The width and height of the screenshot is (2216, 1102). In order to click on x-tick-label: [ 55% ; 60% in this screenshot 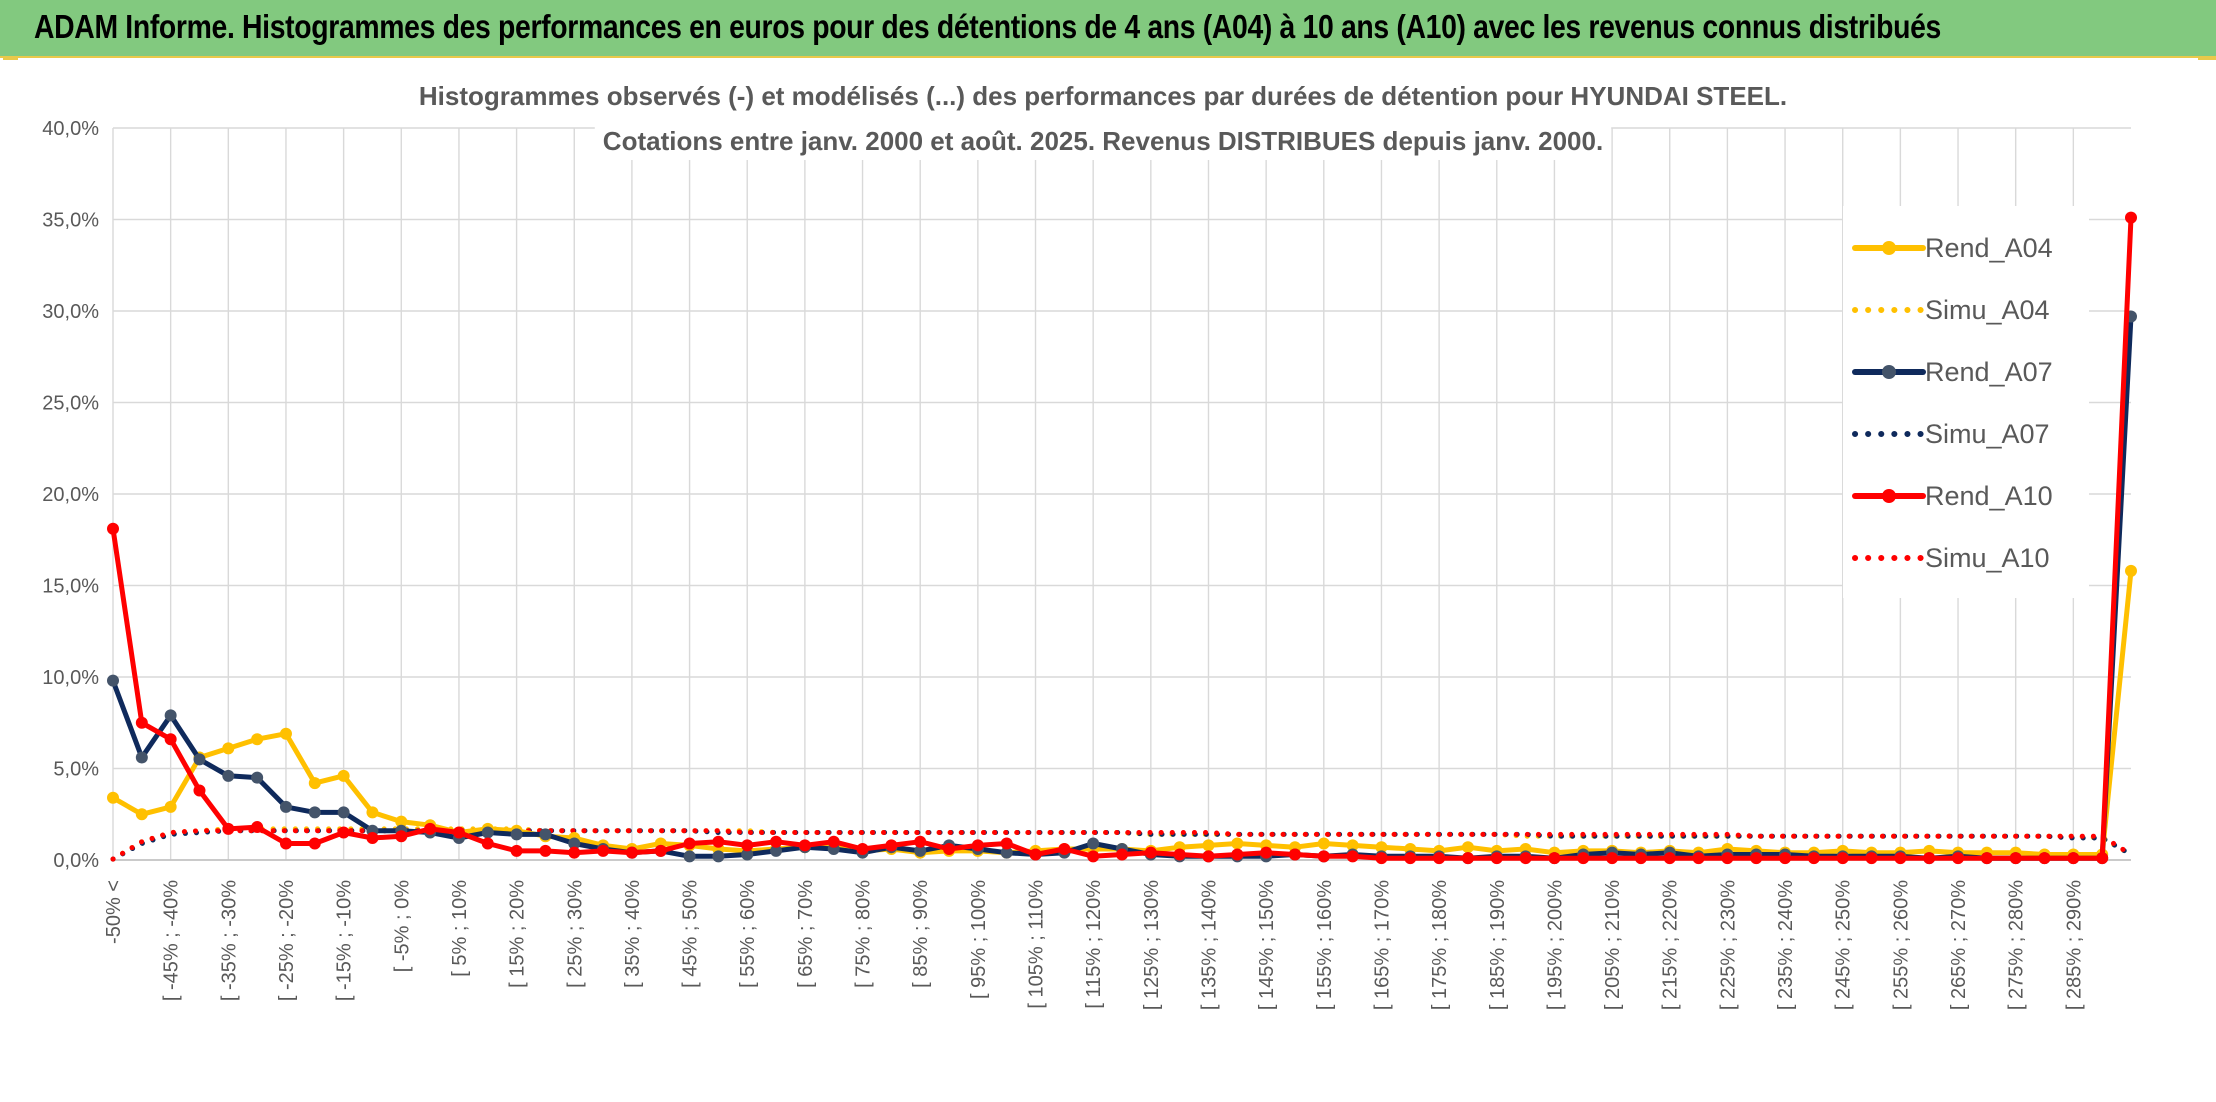, I will do `click(748, 934)`.